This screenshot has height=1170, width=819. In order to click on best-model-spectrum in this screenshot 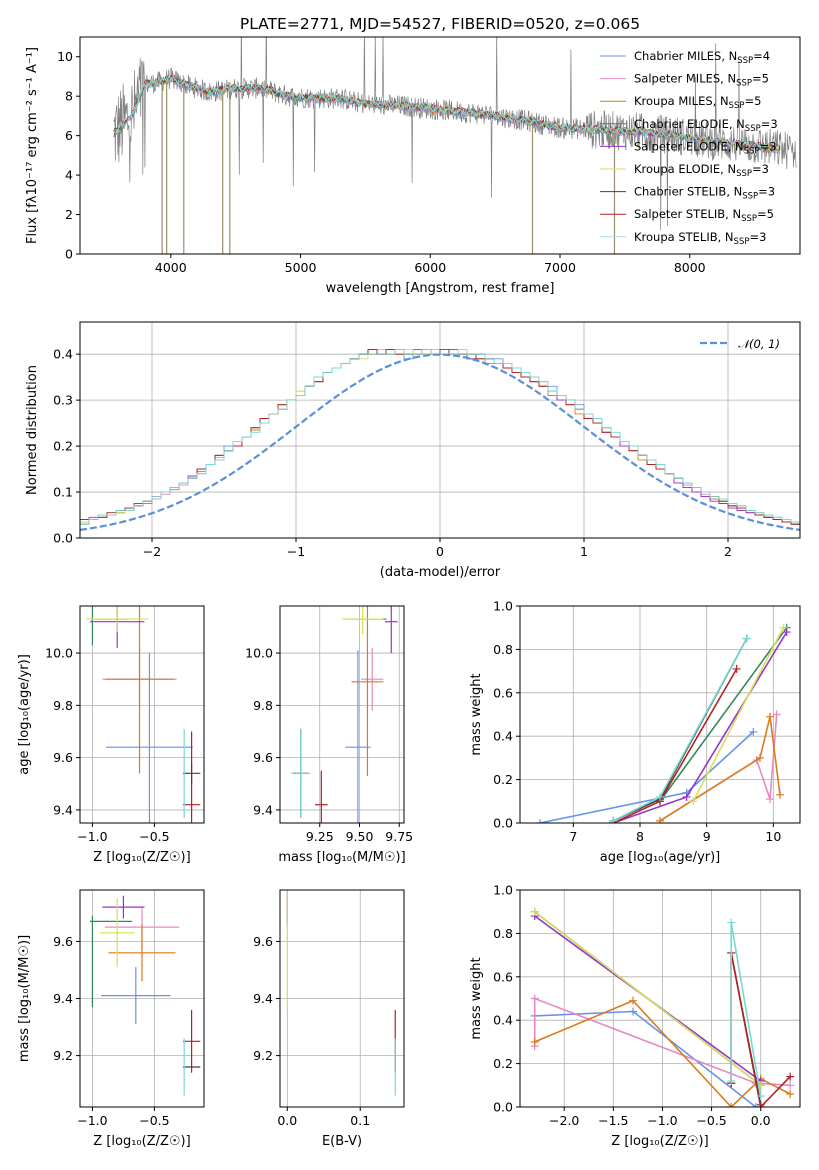, I will do `click(441, 113)`.